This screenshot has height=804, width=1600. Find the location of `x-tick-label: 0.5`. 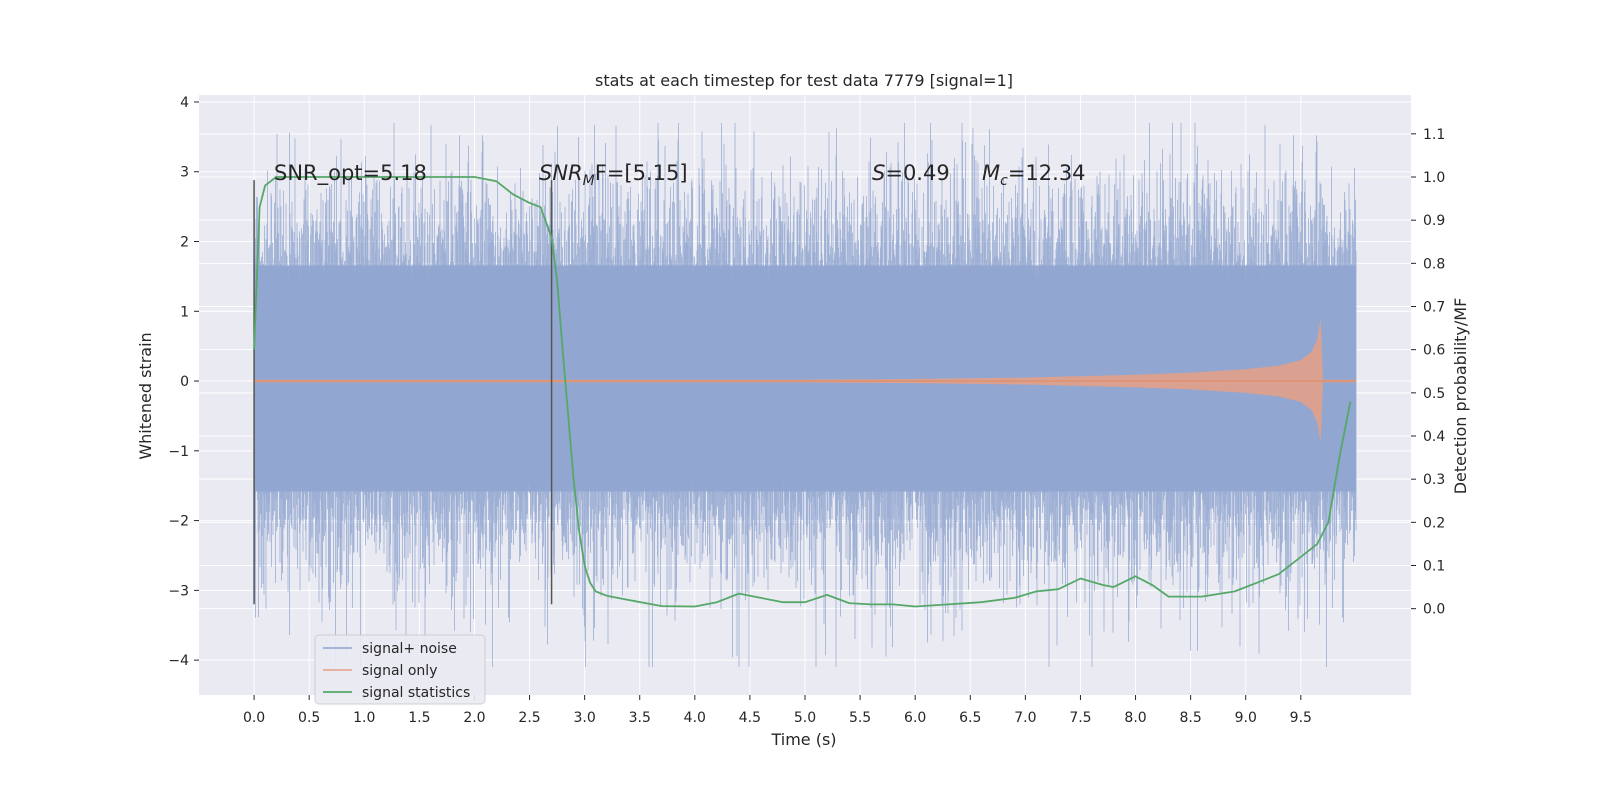

x-tick-label: 0.5 is located at coordinates (309, 718).